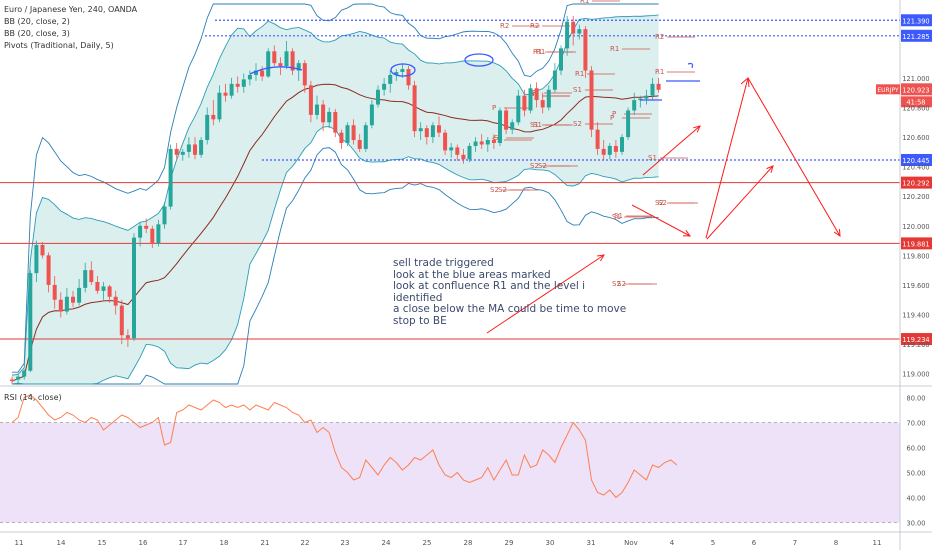 Image resolution: width=932 pixels, height=550 pixels. Describe the element at coordinates (33, 397) in the screenshot. I see `rsi-legend: RSI (14, close)` at that location.